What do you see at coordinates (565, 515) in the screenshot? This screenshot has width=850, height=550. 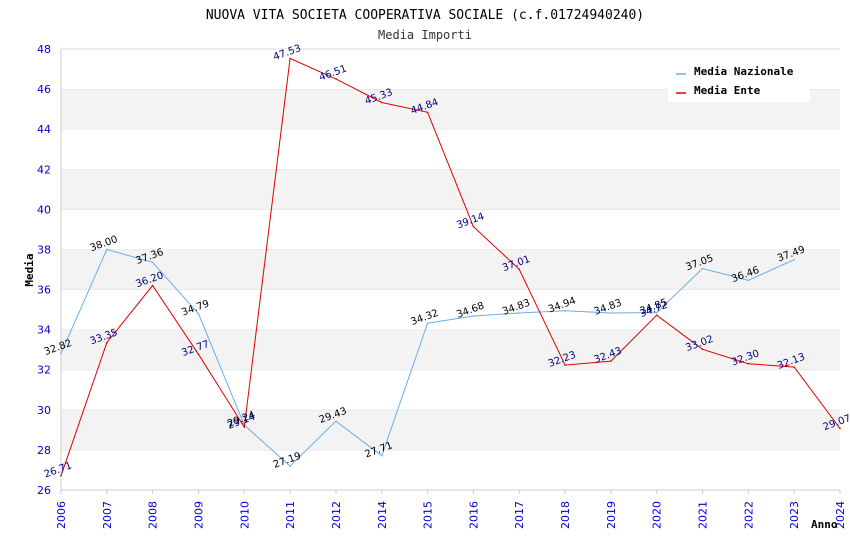 I see `x-tick-label: 2018` at bounding box center [565, 515].